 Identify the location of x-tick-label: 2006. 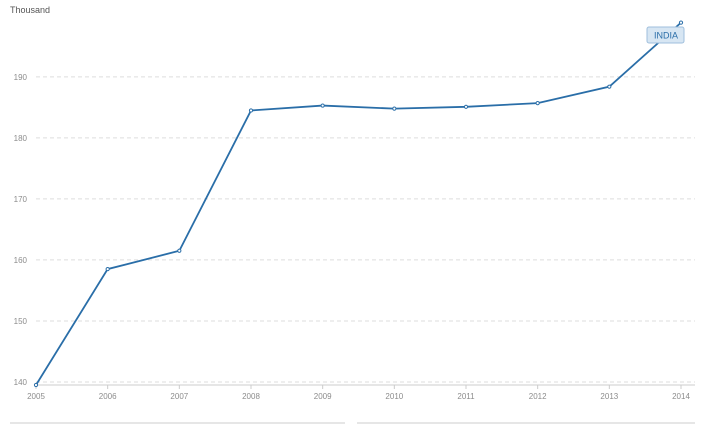
(108, 396).